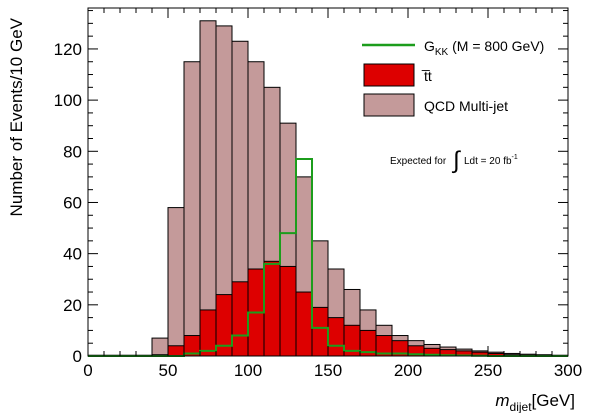 The image size is (589, 413). Describe the element at coordinates (453, 77) in the screenshot. I see `legend: GKK (M = 800 GeV) t̅t QCD Multi-jet` at that location.